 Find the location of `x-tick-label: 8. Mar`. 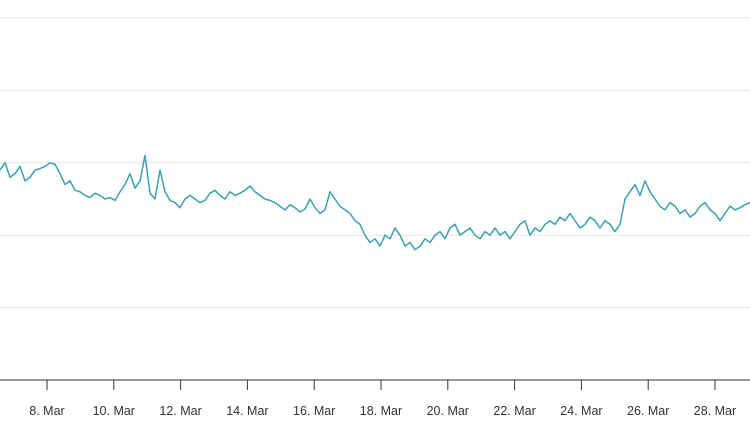

x-tick-label: 8. Mar is located at coordinates (46, 411).